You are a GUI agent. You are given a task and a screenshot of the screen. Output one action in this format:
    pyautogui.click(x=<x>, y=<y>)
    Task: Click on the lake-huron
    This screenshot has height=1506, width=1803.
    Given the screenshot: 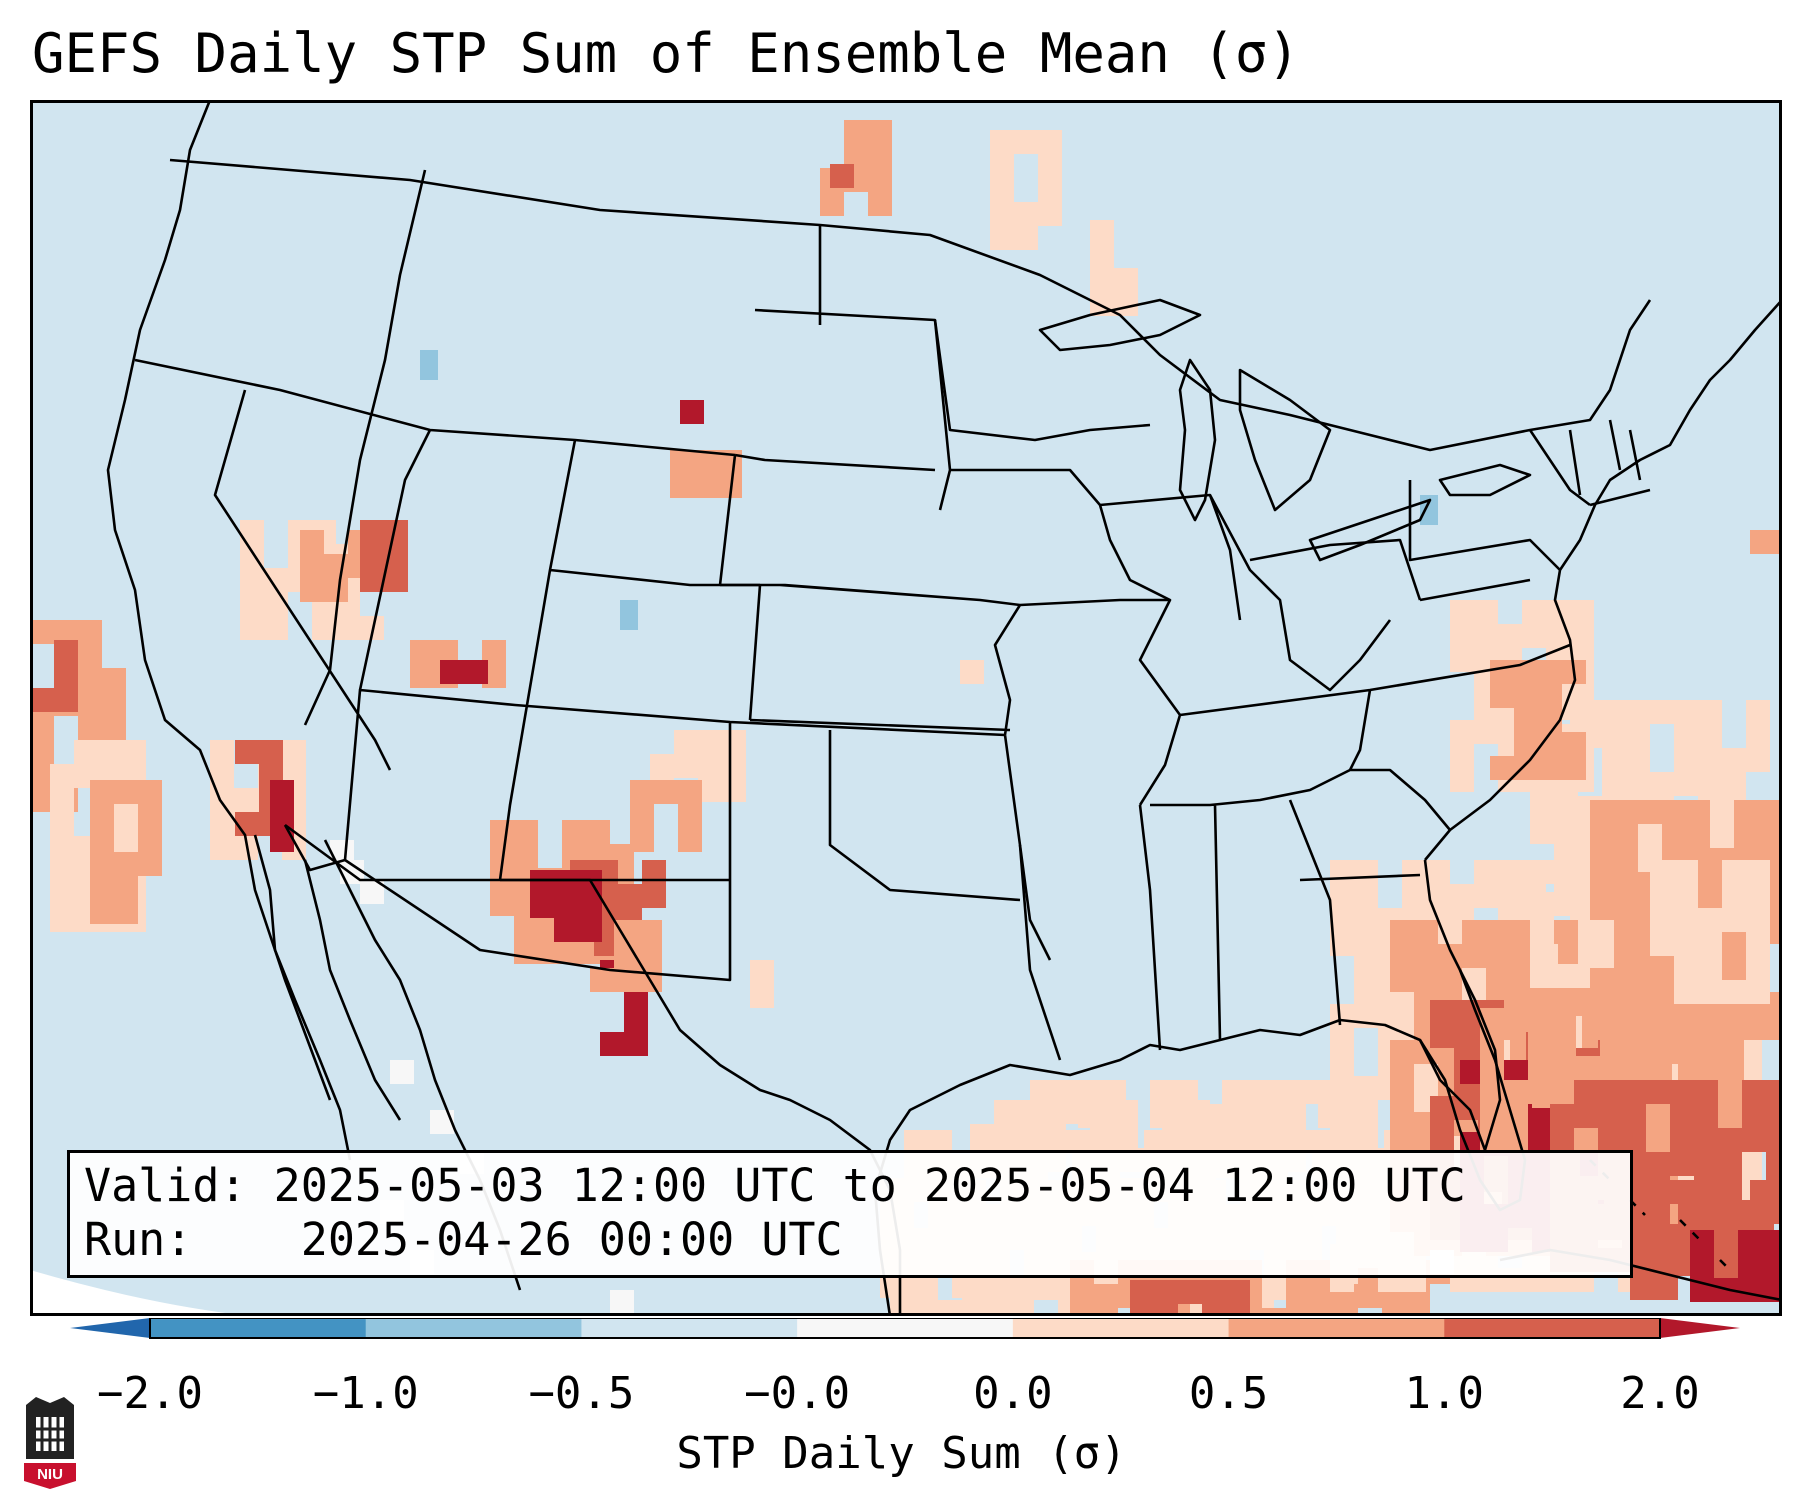 What is the action you would take?
    pyautogui.click(x=1285, y=440)
    